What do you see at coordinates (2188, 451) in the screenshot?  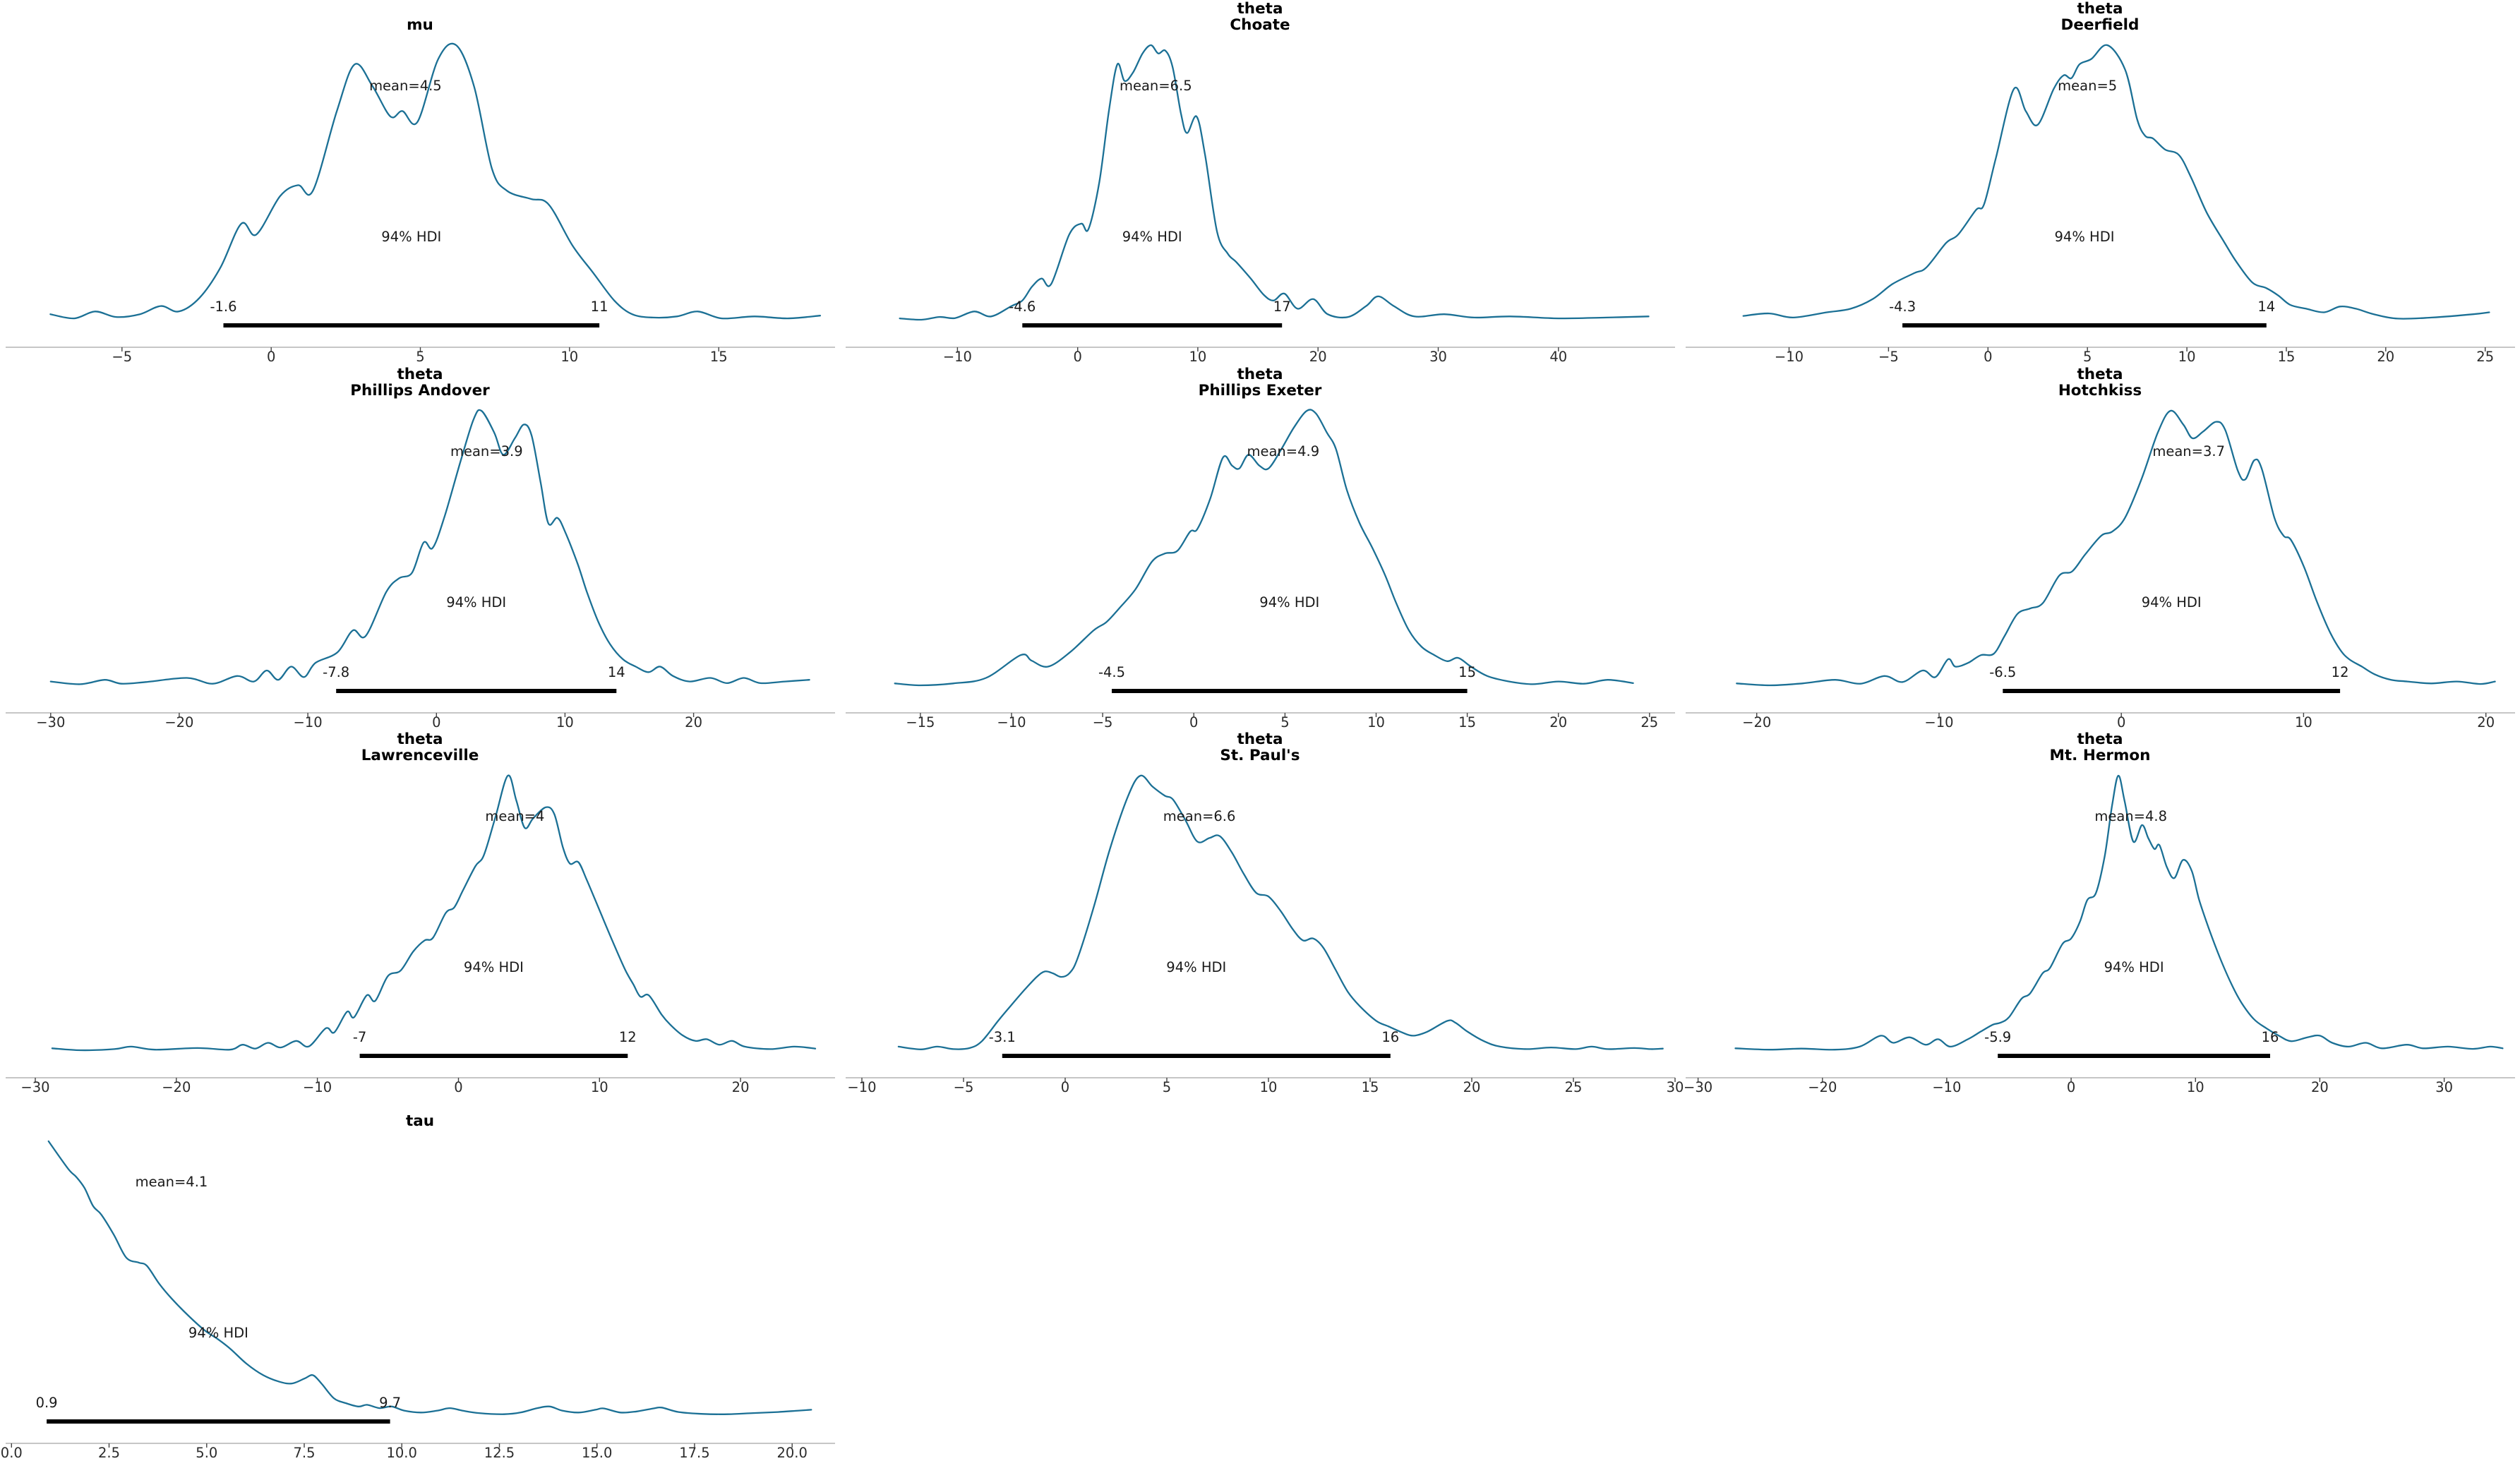 I see `mean-label: mean=3.7` at bounding box center [2188, 451].